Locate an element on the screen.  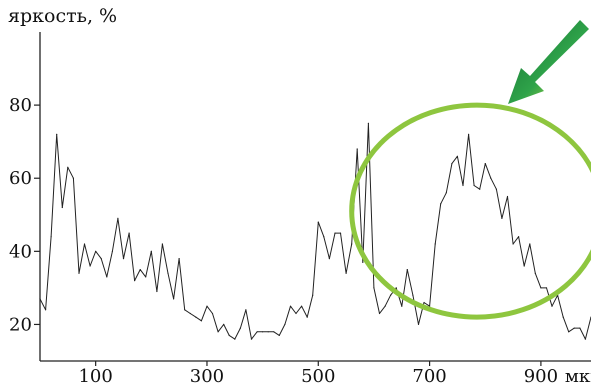
x-tick-label: 100 is located at coordinates (95, 374).